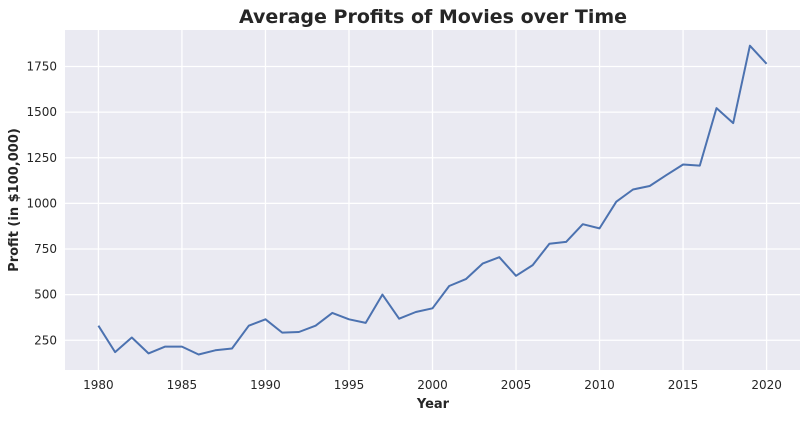  Describe the element at coordinates (45, 340) in the screenshot. I see `y-tick-label: 250` at that location.